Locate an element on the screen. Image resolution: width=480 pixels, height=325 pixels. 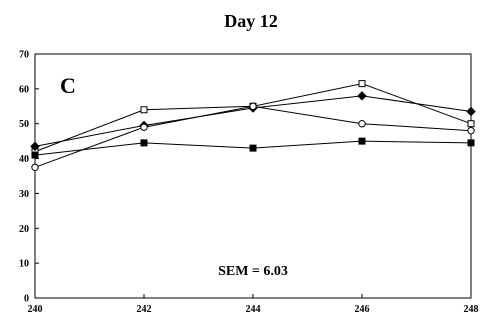
series-filled-square is located at coordinates (253, 148).